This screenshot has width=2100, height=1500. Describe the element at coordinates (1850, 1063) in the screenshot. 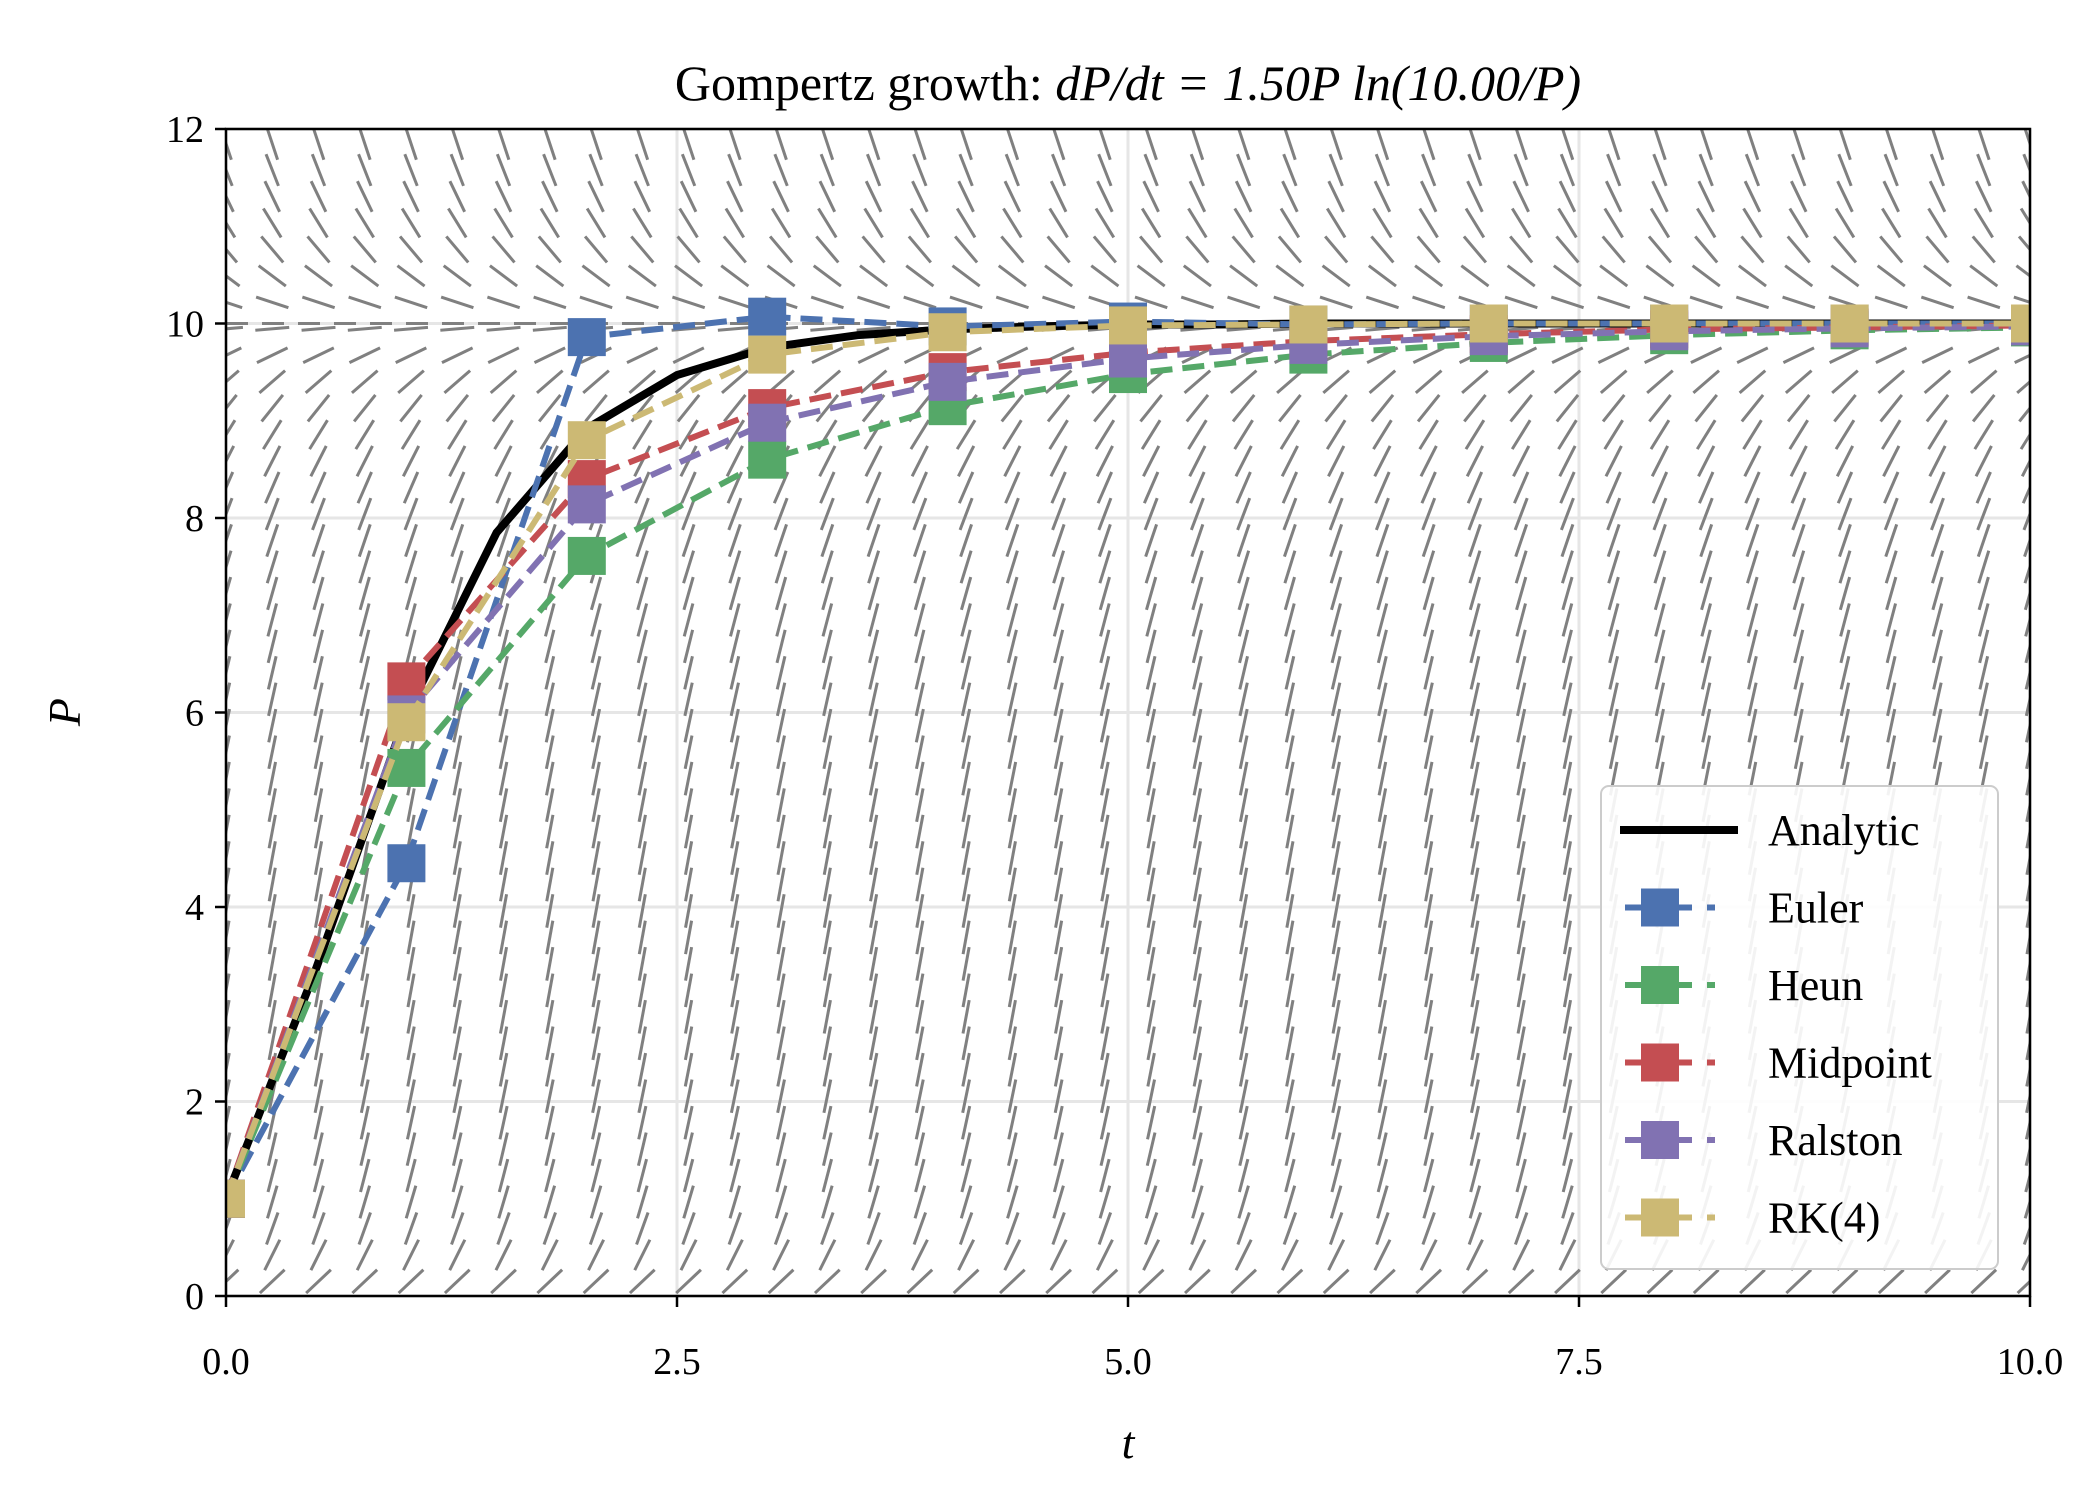

I see `legend-label: Midpoint` at that location.